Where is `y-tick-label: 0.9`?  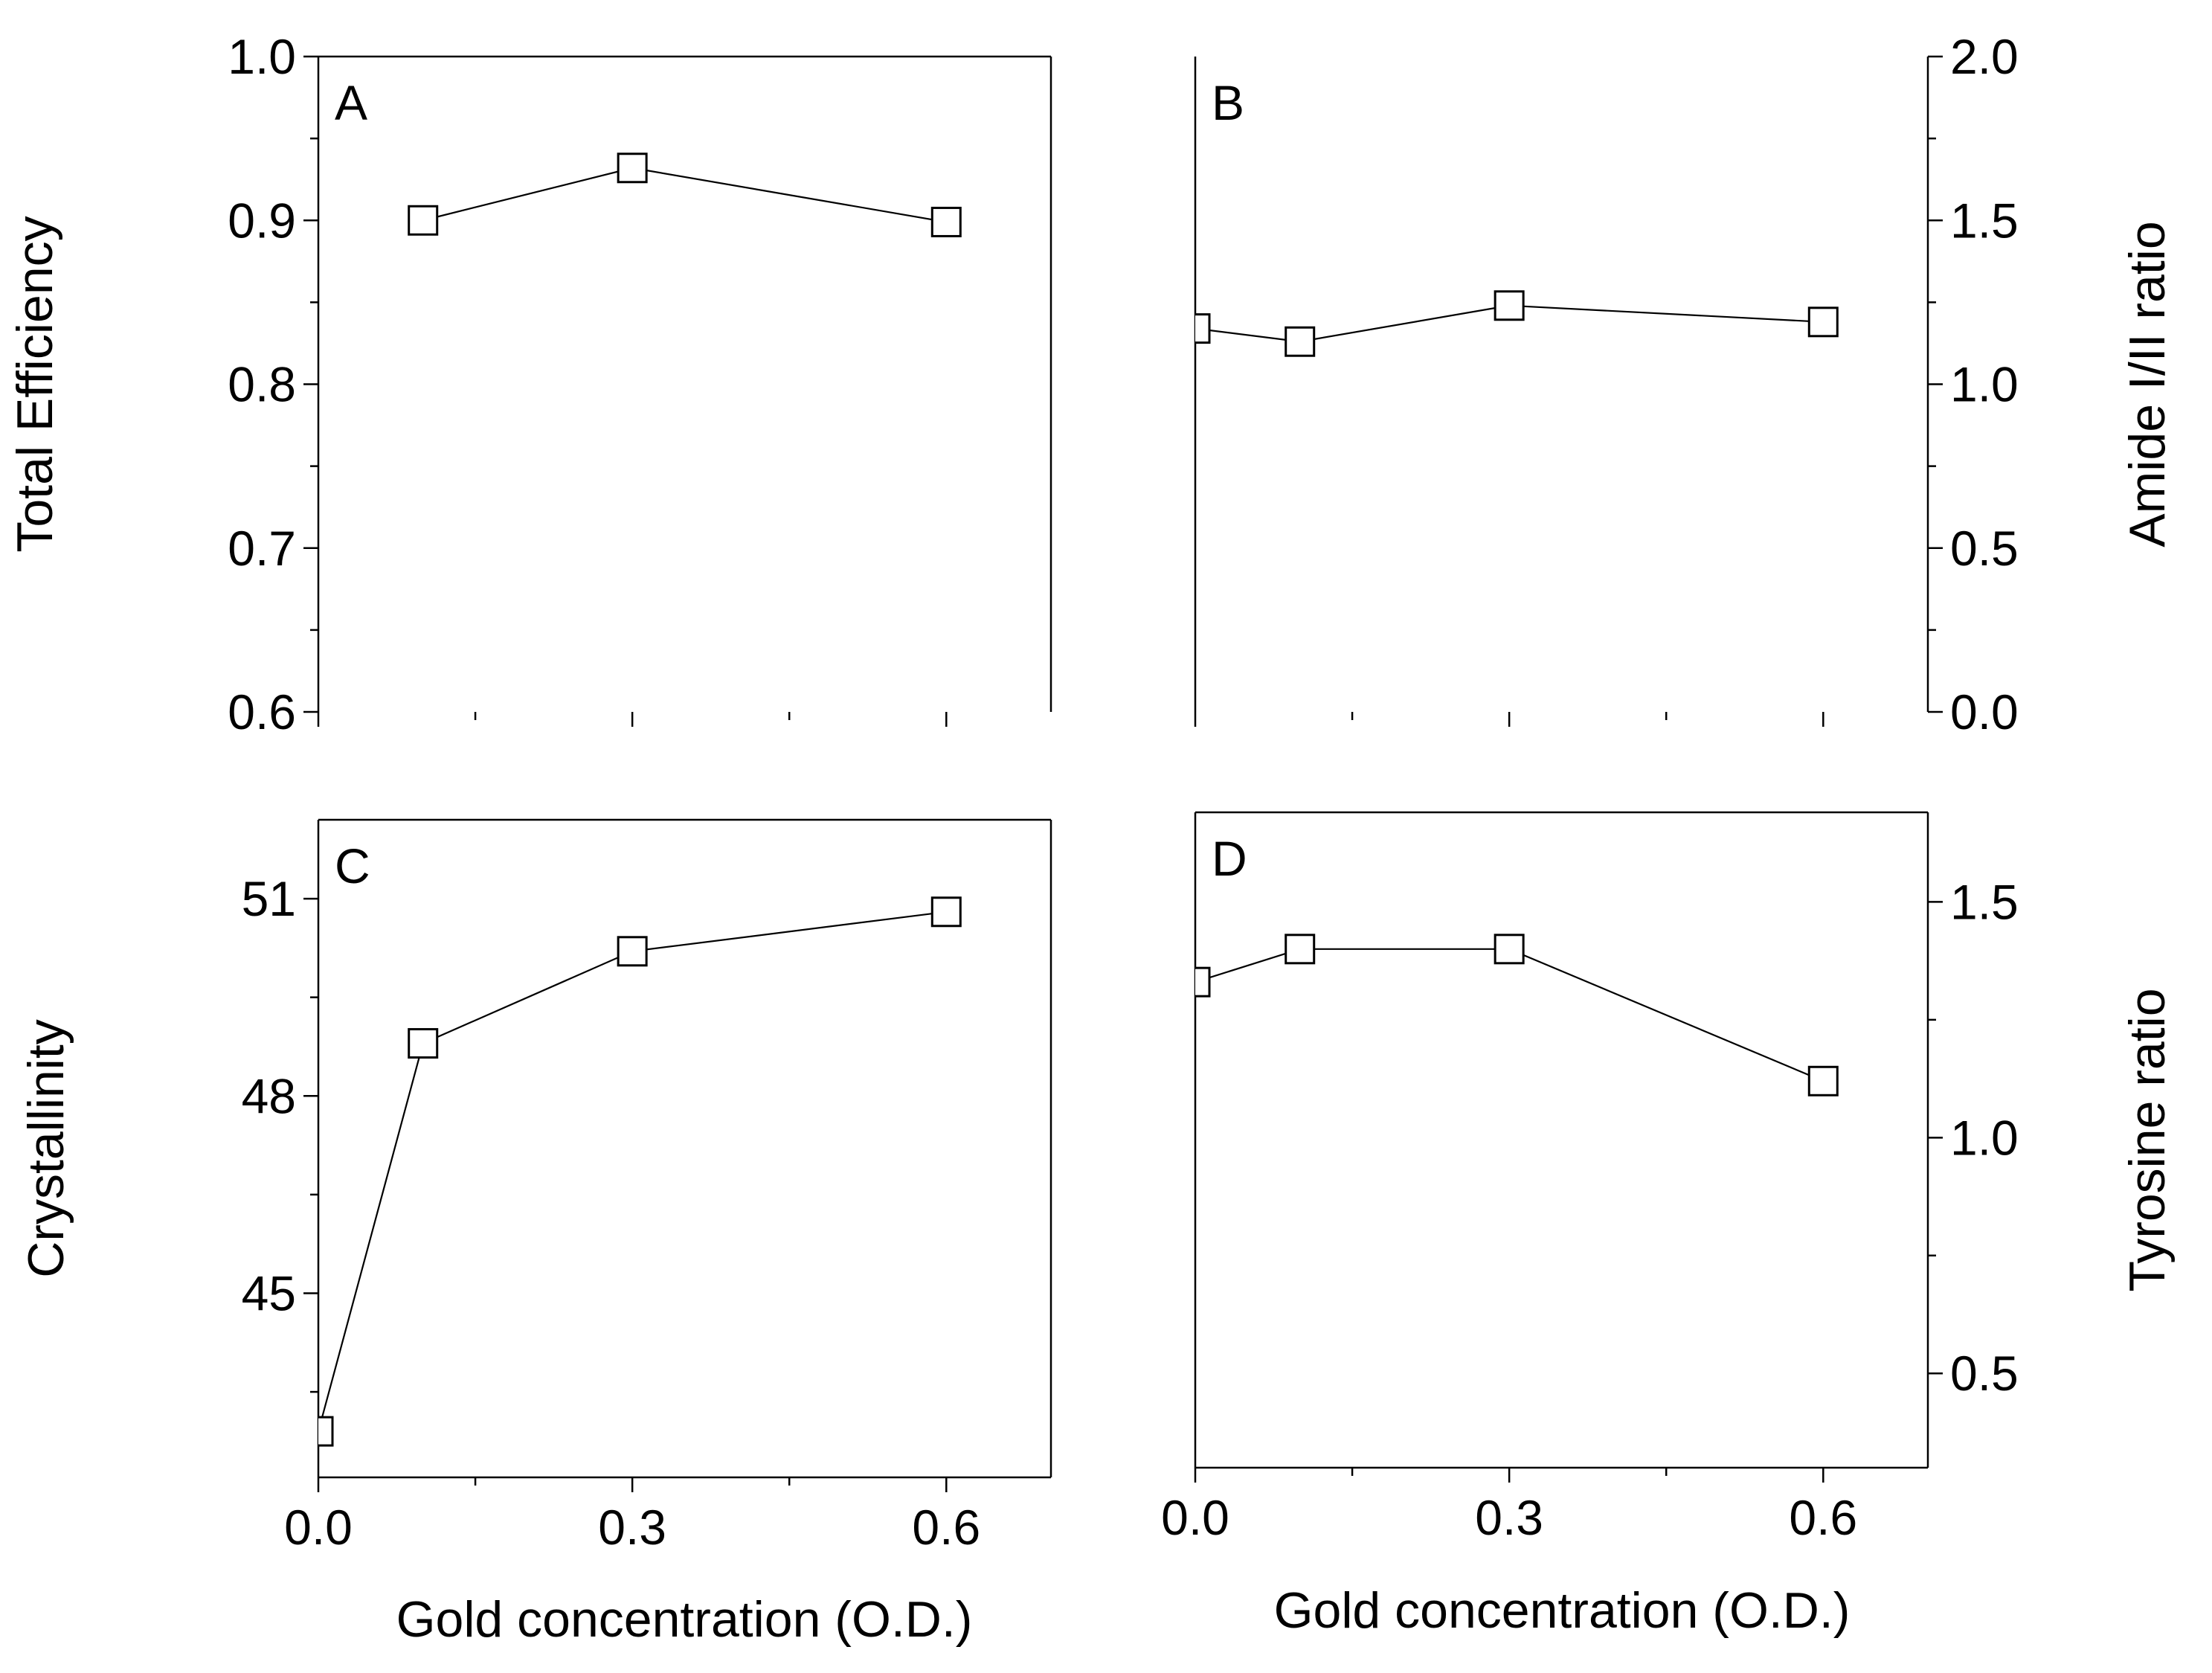
y-tick-label: 0.9 is located at coordinates (262, 220).